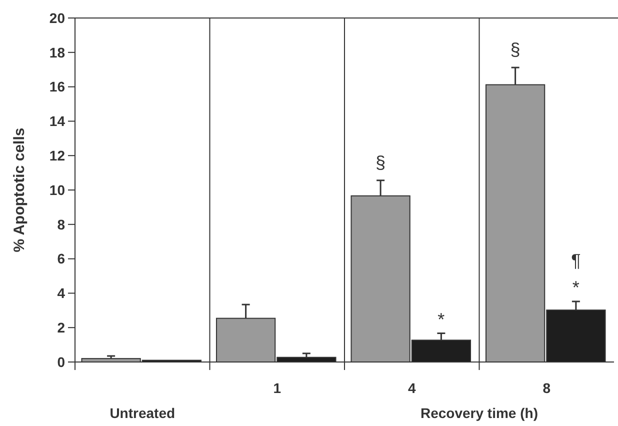  Describe the element at coordinates (277, 388) in the screenshot. I see `x-tick-label: 1` at that location.